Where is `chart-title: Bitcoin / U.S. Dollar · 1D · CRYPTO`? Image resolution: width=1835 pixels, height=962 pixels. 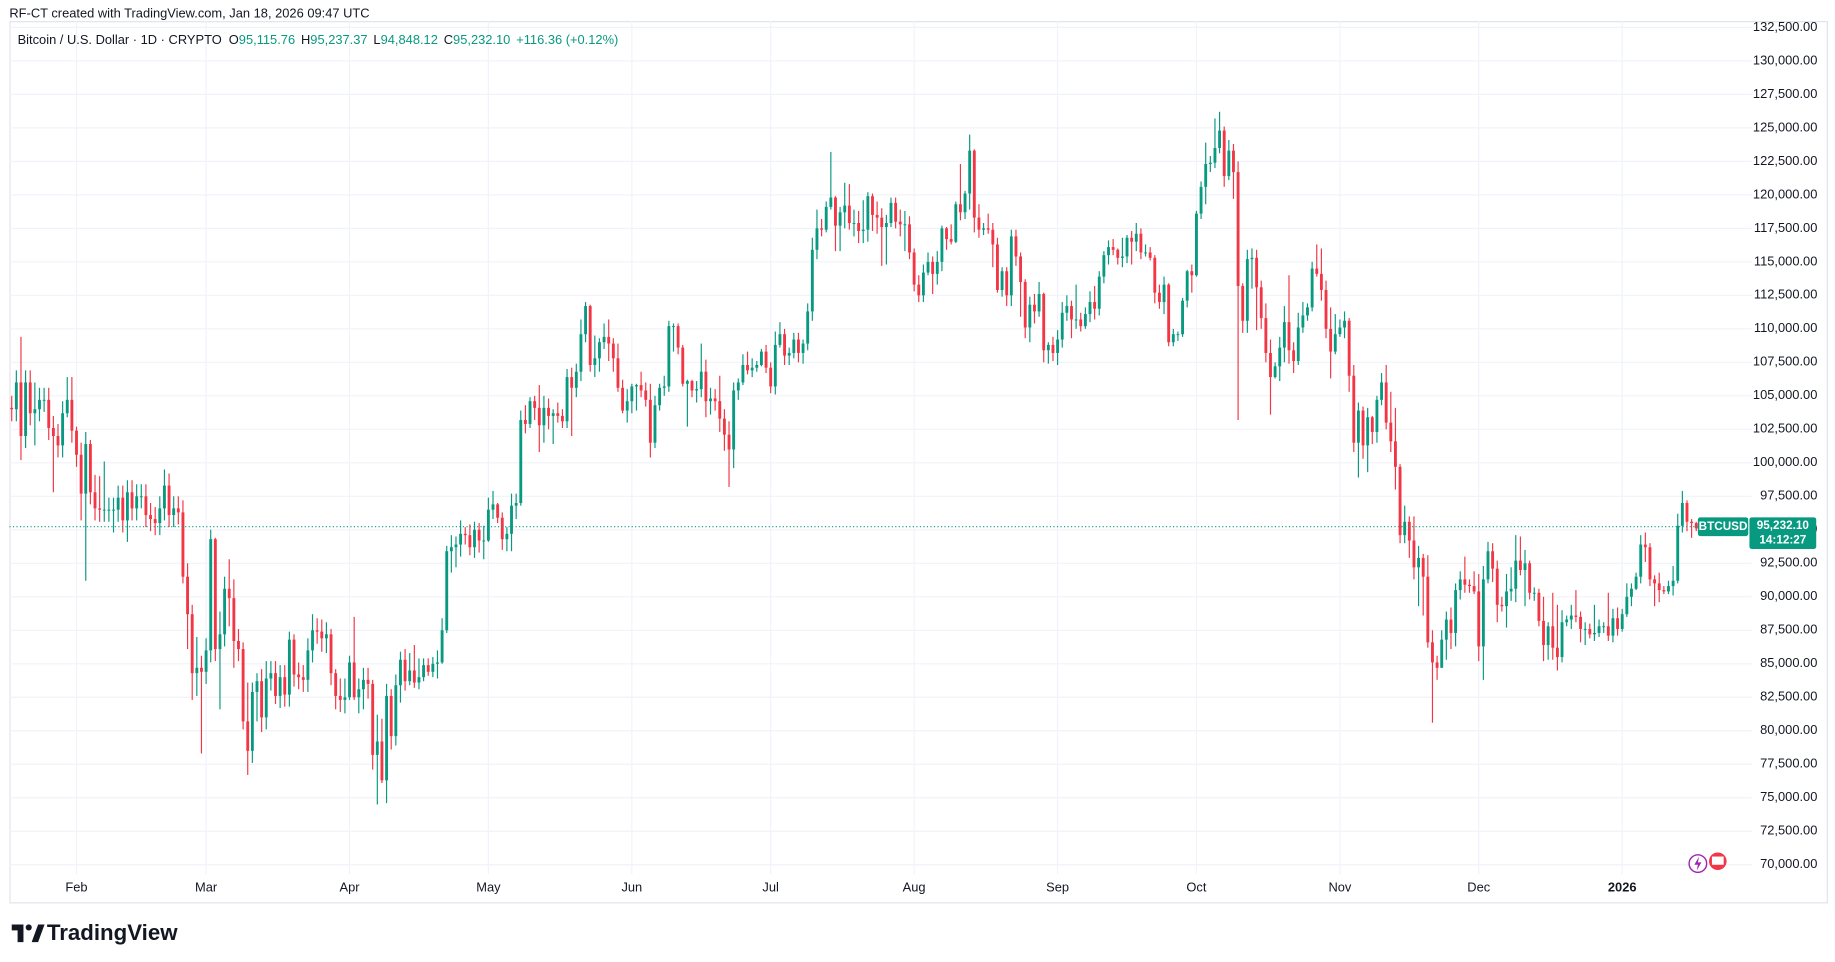
chart-title: Bitcoin / U.S. Dollar · 1D · CRYPTO is located at coordinates (120, 39).